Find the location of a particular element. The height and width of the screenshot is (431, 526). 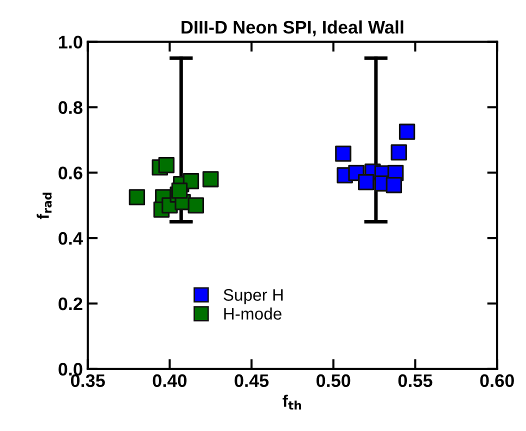

y-tick-label: 0.2 is located at coordinates (70, 303).